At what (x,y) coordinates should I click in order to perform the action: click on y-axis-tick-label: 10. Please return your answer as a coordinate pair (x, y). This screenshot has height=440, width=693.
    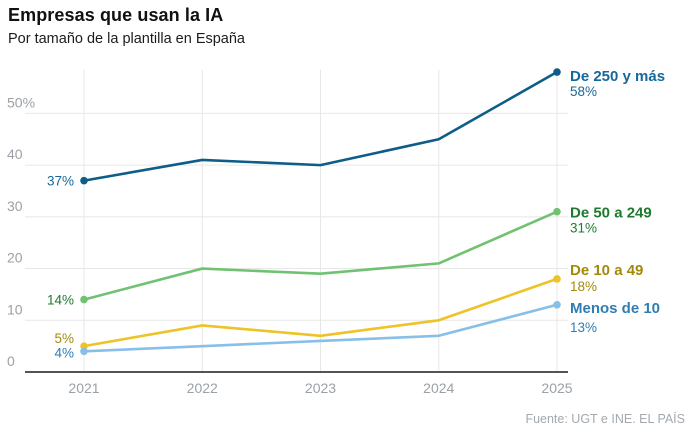
    Looking at the image, I should click on (15, 309).